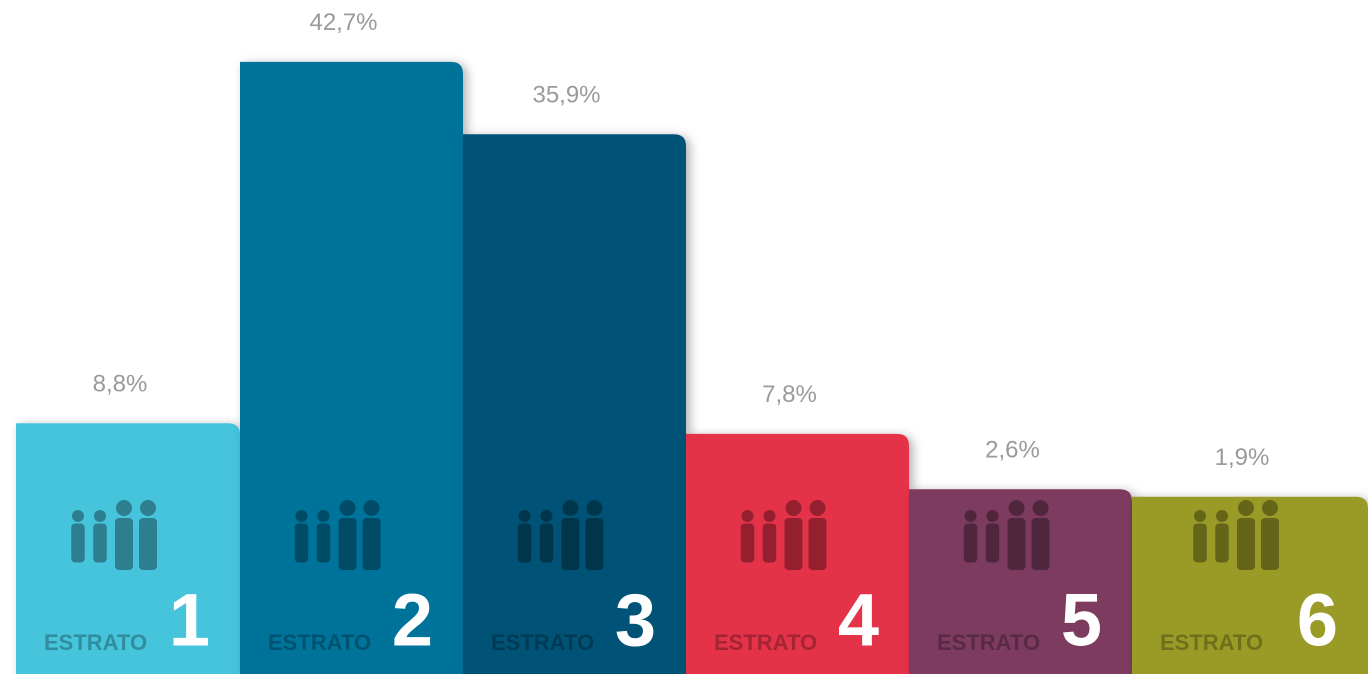  I want to click on category-label: 6, so click(1317, 620).